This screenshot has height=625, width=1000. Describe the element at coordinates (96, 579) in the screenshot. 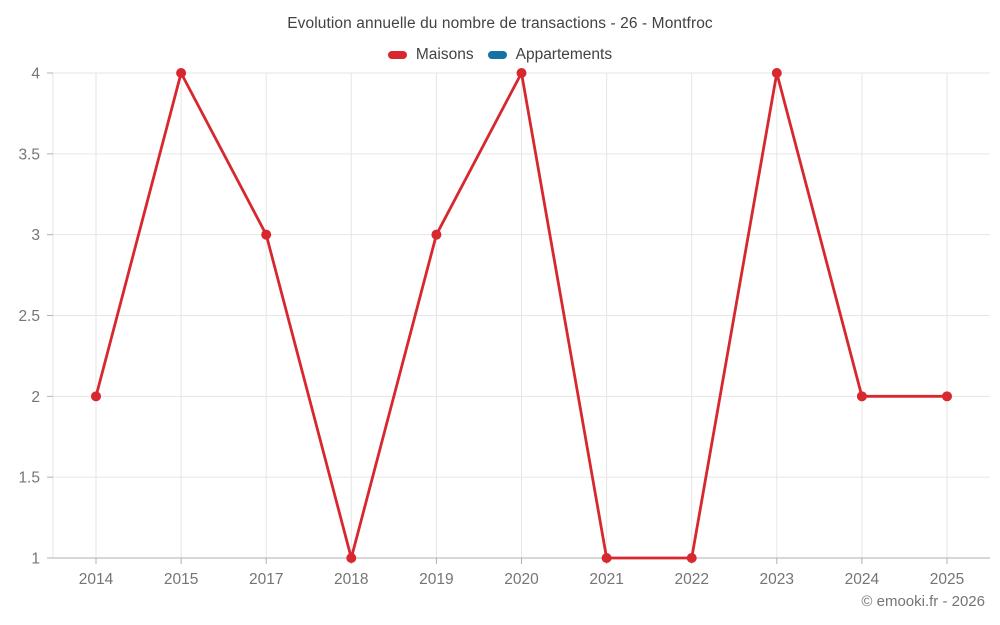

I see `x-tick-label: 2014` at that location.